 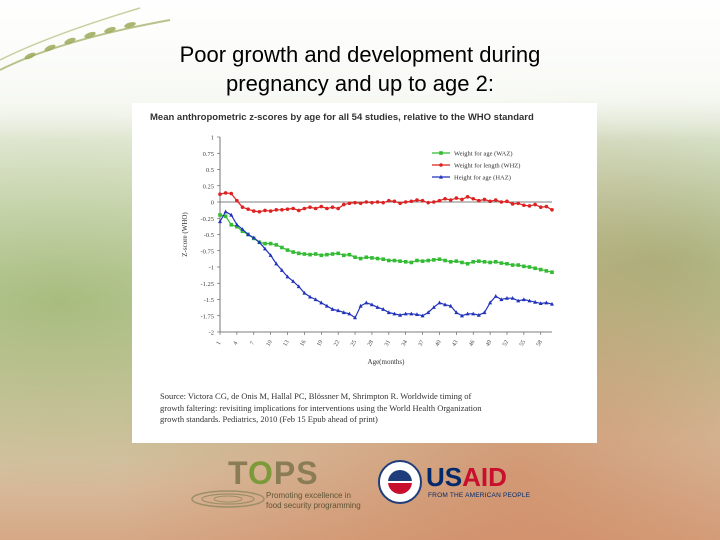 What do you see at coordinates (388, 343) in the screenshot?
I see `x-tick-label: 31` at bounding box center [388, 343].